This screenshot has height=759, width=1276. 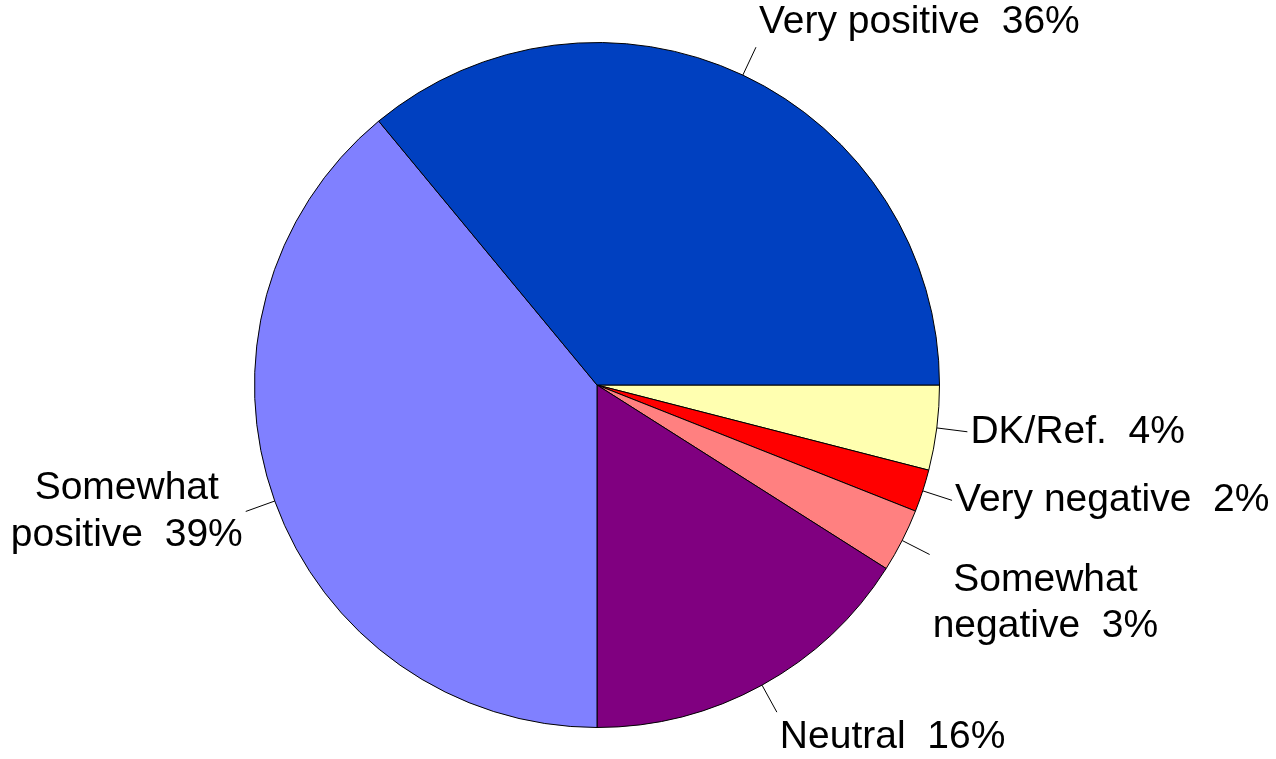 What do you see at coordinates (1045, 600) in the screenshot?
I see `slice-label: Somewhat negative 3%` at bounding box center [1045, 600].